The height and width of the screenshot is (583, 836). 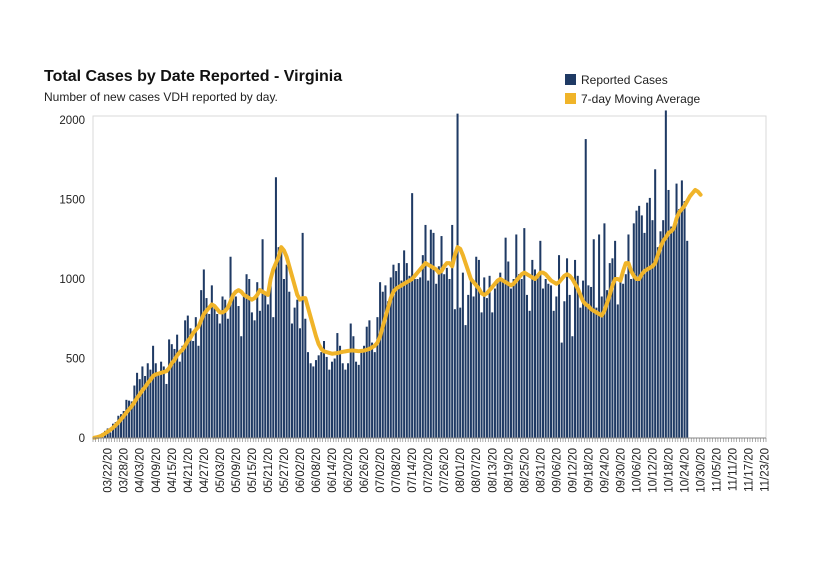 I want to click on x-tick-label: 11/11/20, so click(x=734, y=469).